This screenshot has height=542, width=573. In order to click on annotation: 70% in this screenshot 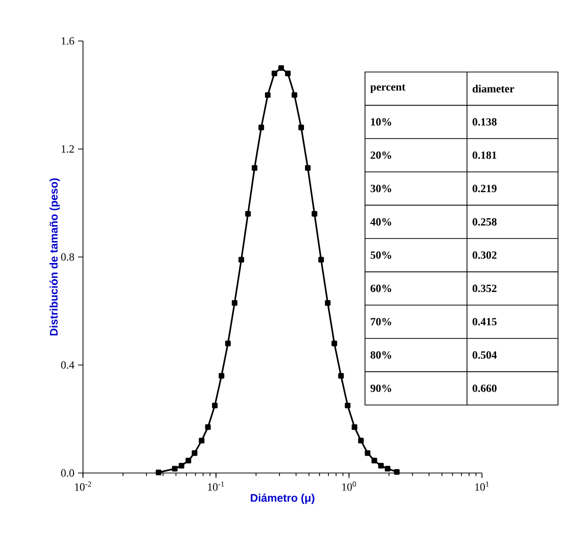, I will do `click(381, 322)`.